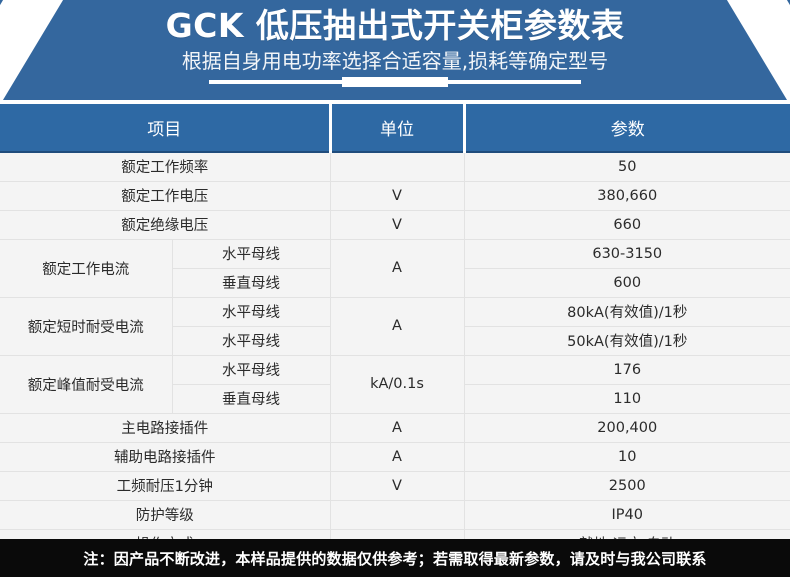 The height and width of the screenshot is (577, 790). I want to click on table-row: 额定工作电压 V 380,660, so click(395, 196).